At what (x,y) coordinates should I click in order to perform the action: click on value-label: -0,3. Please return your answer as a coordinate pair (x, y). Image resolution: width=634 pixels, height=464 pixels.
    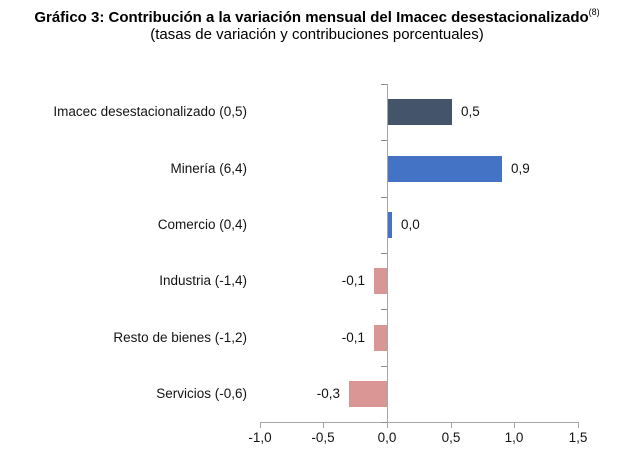
    Looking at the image, I should click on (328, 393).